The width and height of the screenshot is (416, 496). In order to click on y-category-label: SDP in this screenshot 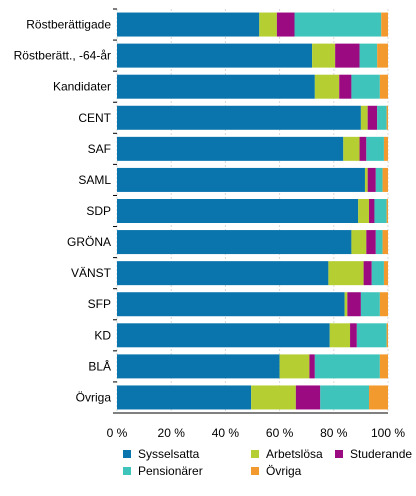, I will do `click(98, 211)`.